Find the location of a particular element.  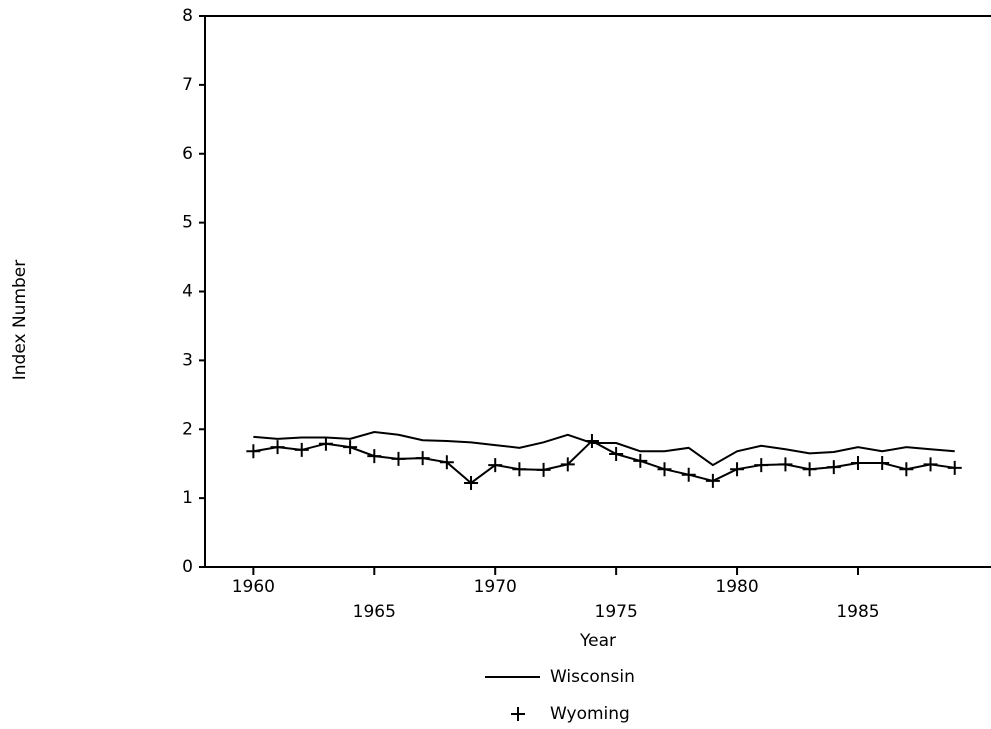

y-tick-label: 3 is located at coordinates (187, 360).